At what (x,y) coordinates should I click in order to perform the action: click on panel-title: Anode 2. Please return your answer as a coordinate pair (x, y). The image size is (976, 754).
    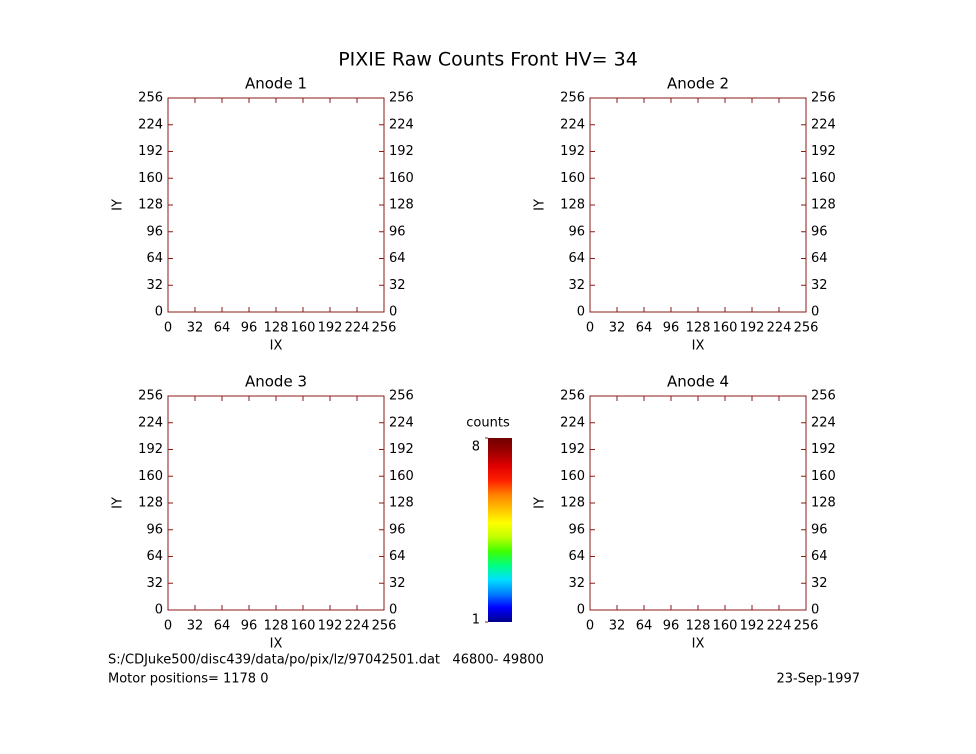
    Looking at the image, I should click on (698, 84).